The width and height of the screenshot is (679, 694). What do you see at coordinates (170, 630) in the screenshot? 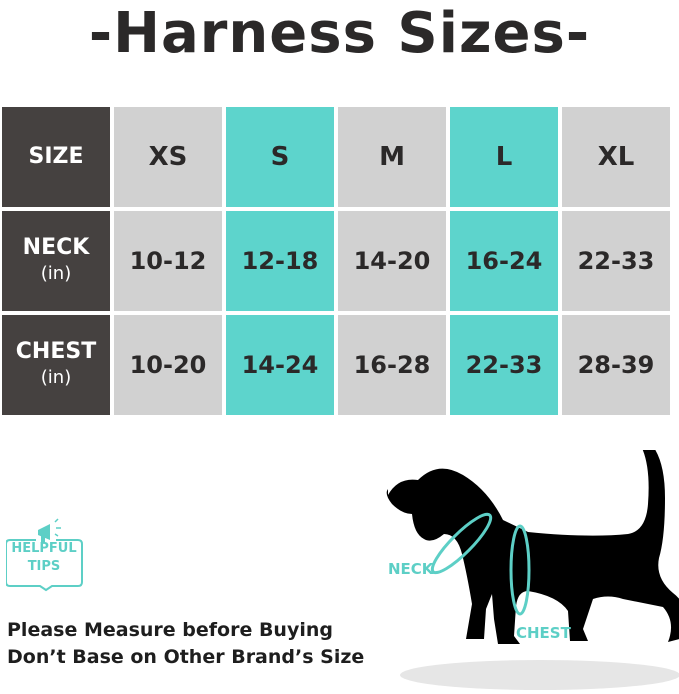
I see `note-line1: Please Measure before Buying` at bounding box center [170, 630].